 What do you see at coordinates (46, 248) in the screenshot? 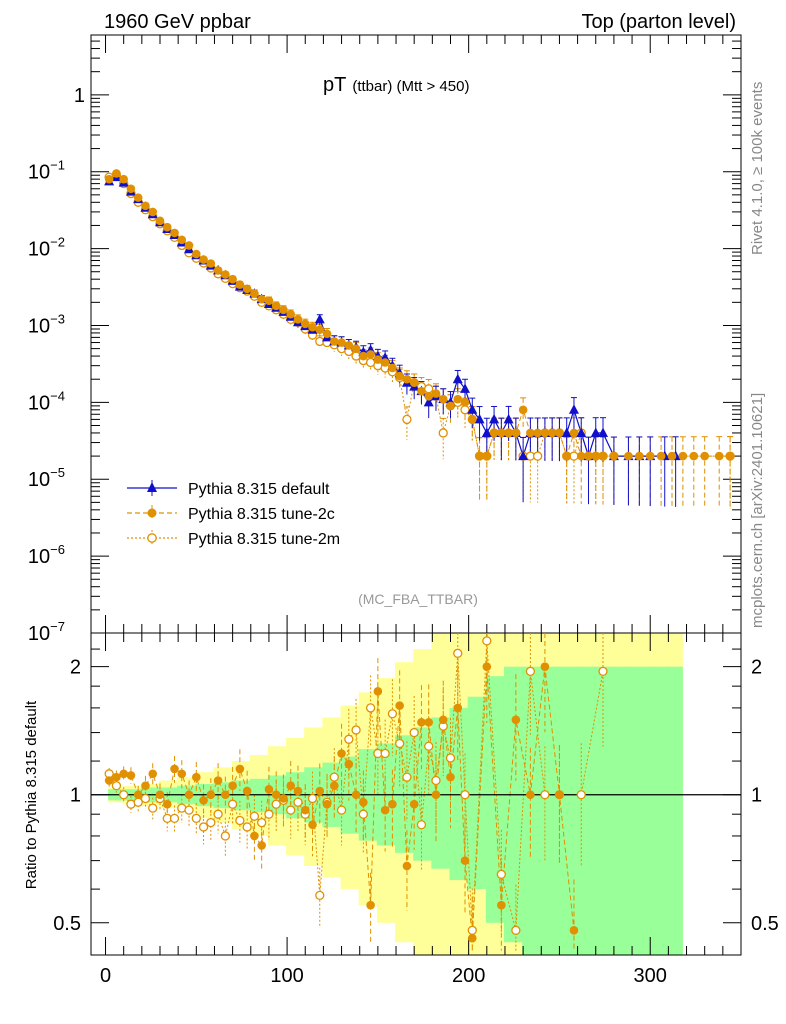
I see `main-ytick-label: 10⁻²` at bounding box center [46, 248].